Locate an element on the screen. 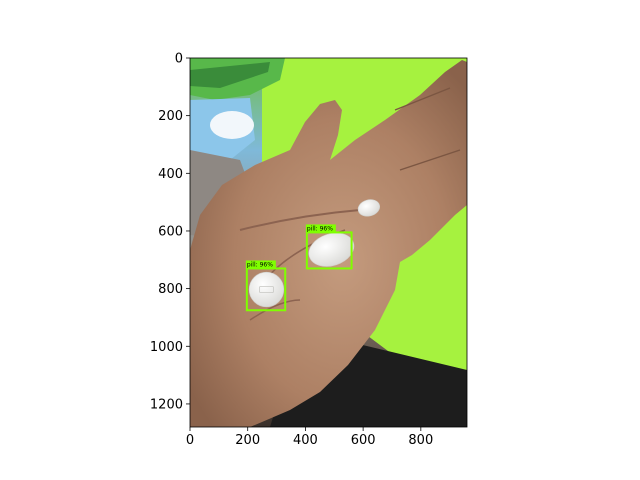 The height and width of the screenshot is (480, 640). y-tick-label: 400 is located at coordinates (170, 174).